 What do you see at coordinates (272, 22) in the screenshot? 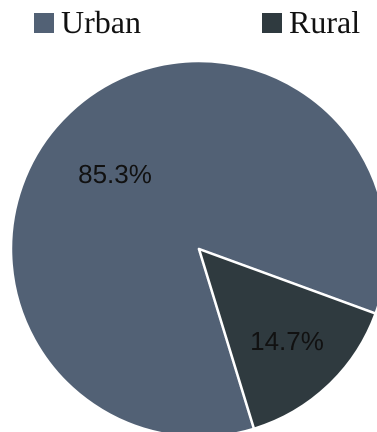
I see `legend-swatch-rural` at bounding box center [272, 22].